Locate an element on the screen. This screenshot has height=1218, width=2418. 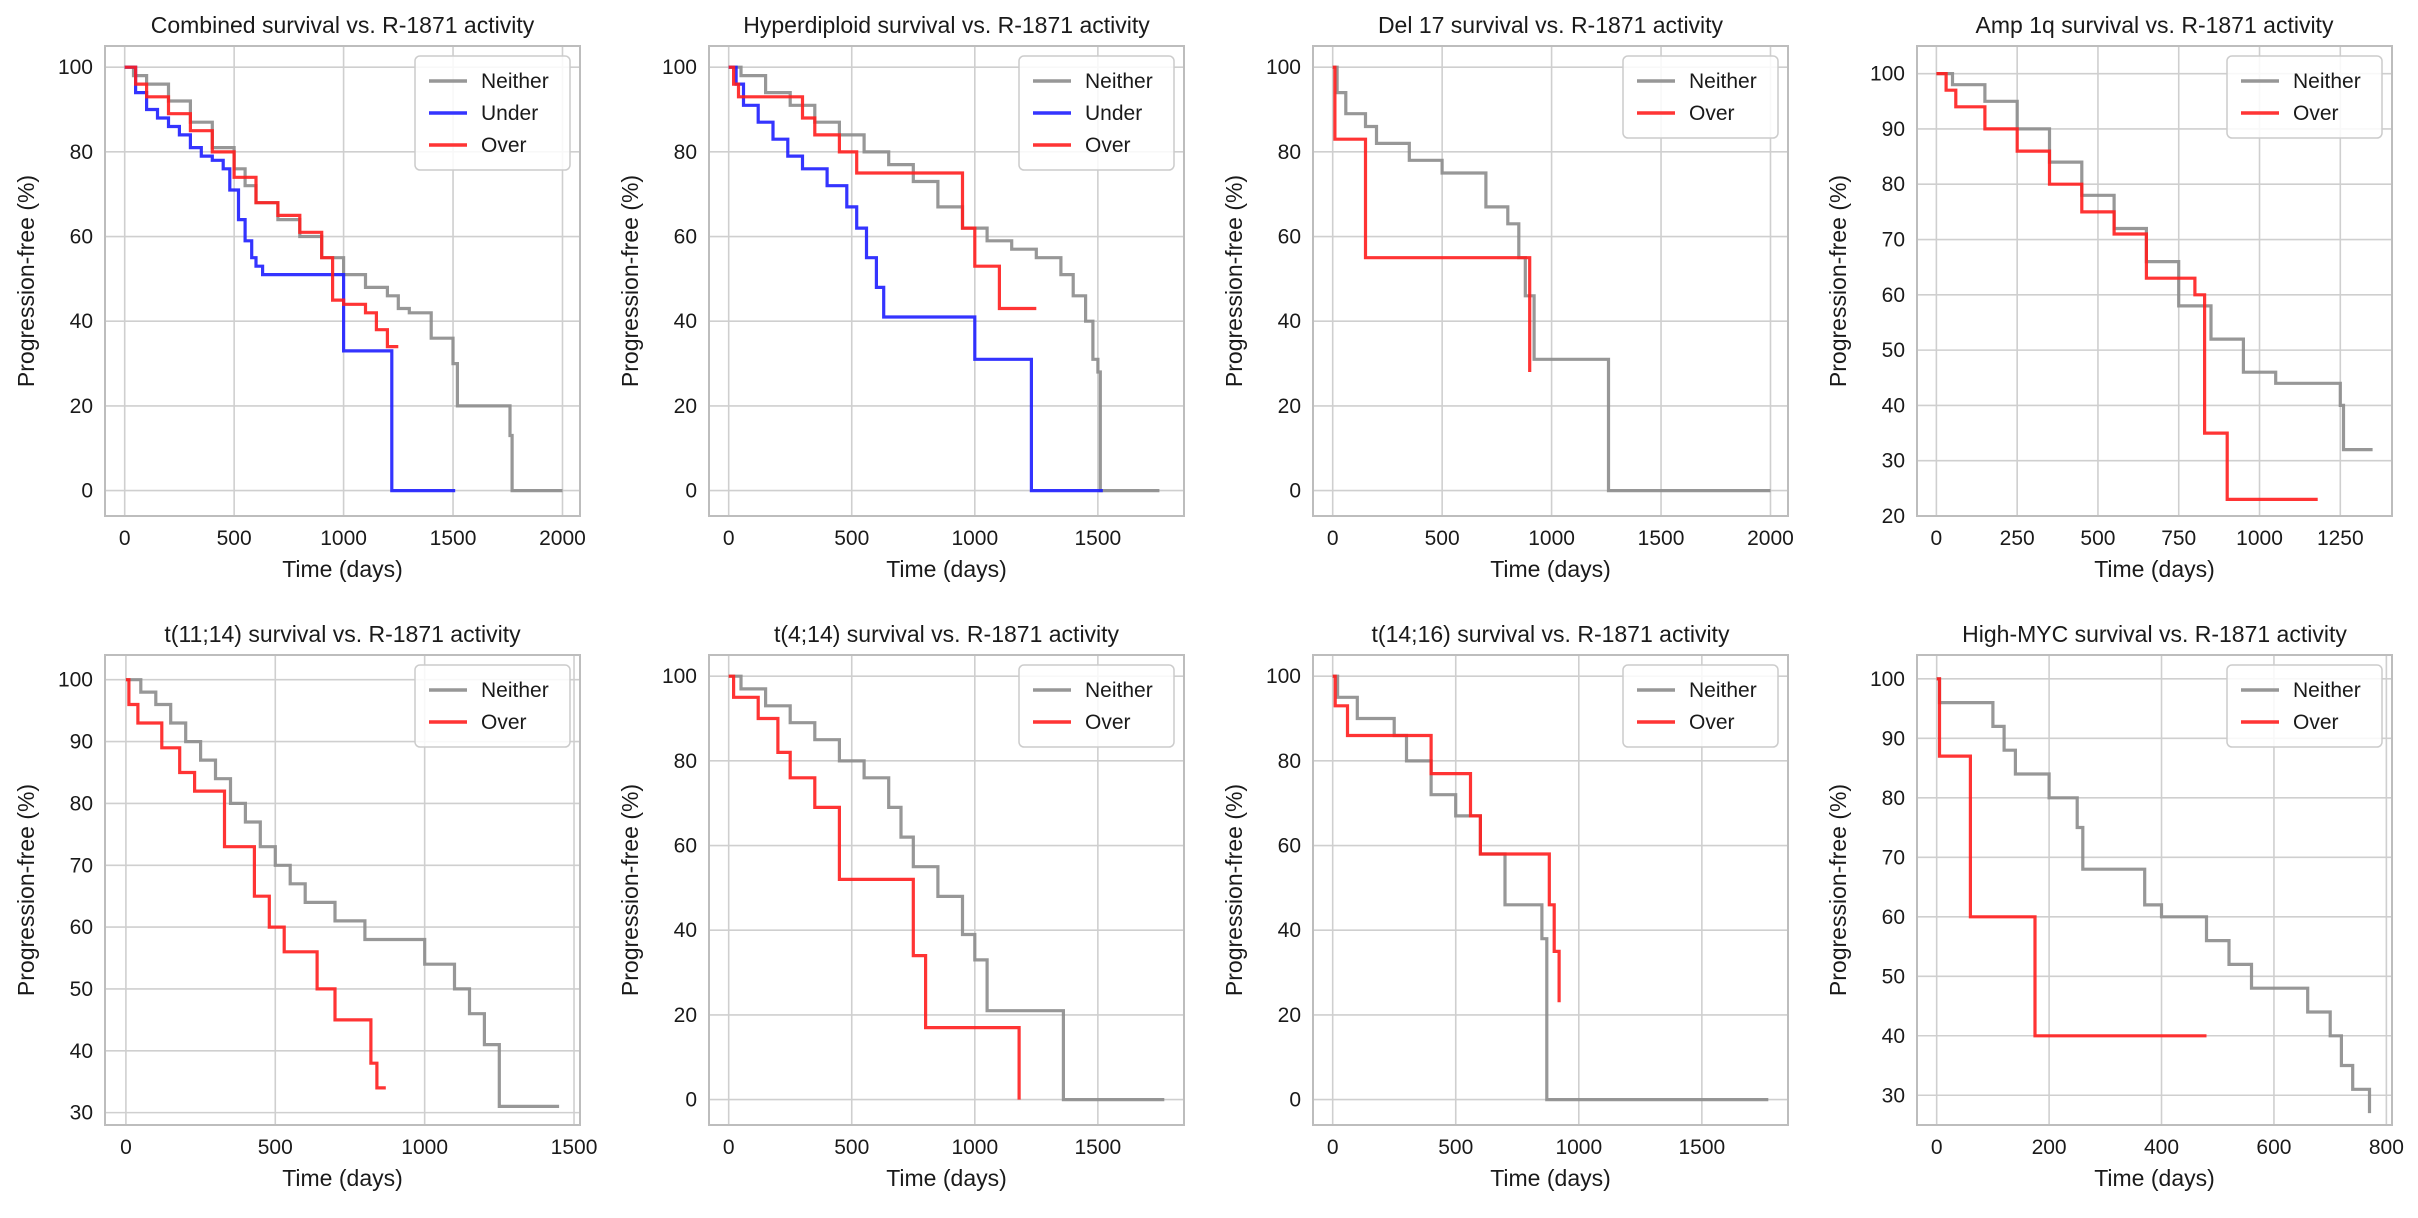
y-tick-label: 60 is located at coordinates (685, 846).